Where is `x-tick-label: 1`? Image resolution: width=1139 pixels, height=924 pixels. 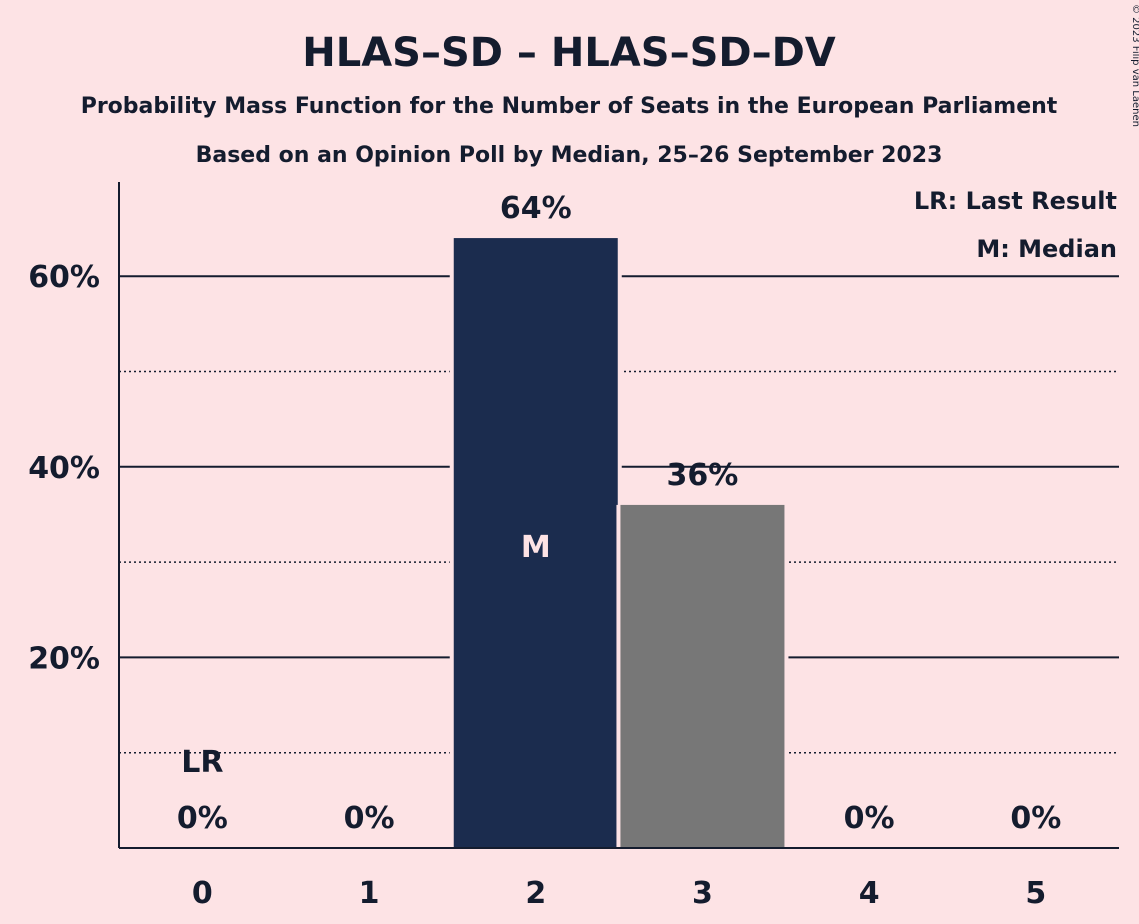
x-tick-label: 1 is located at coordinates (369, 893).